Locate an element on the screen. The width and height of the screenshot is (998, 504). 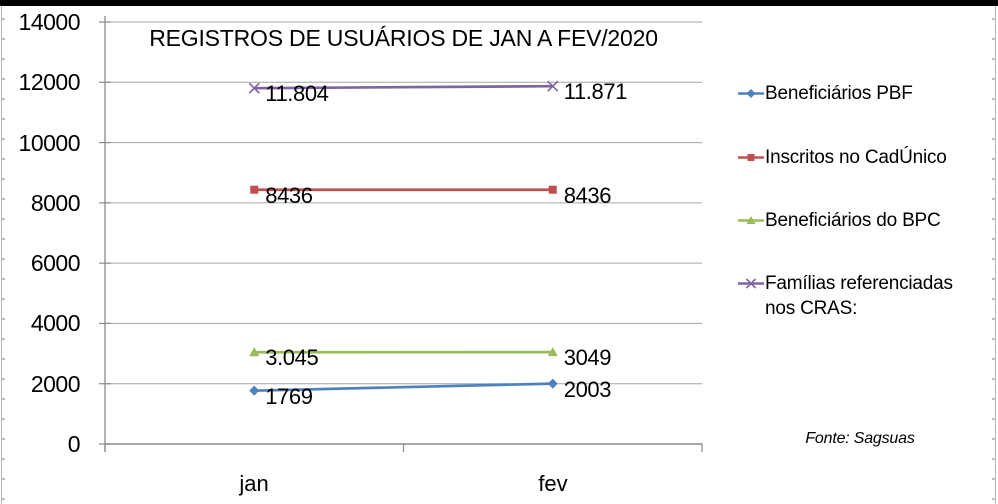
y-axis-label: 14000 is located at coordinates (49, 22).